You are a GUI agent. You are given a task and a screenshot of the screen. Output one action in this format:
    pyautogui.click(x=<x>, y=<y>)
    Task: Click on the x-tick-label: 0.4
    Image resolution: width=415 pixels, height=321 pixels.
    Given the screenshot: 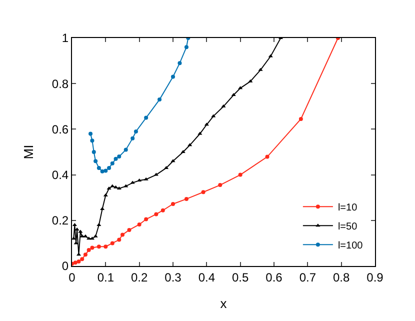 What is the action you would take?
    pyautogui.click(x=207, y=277)
    